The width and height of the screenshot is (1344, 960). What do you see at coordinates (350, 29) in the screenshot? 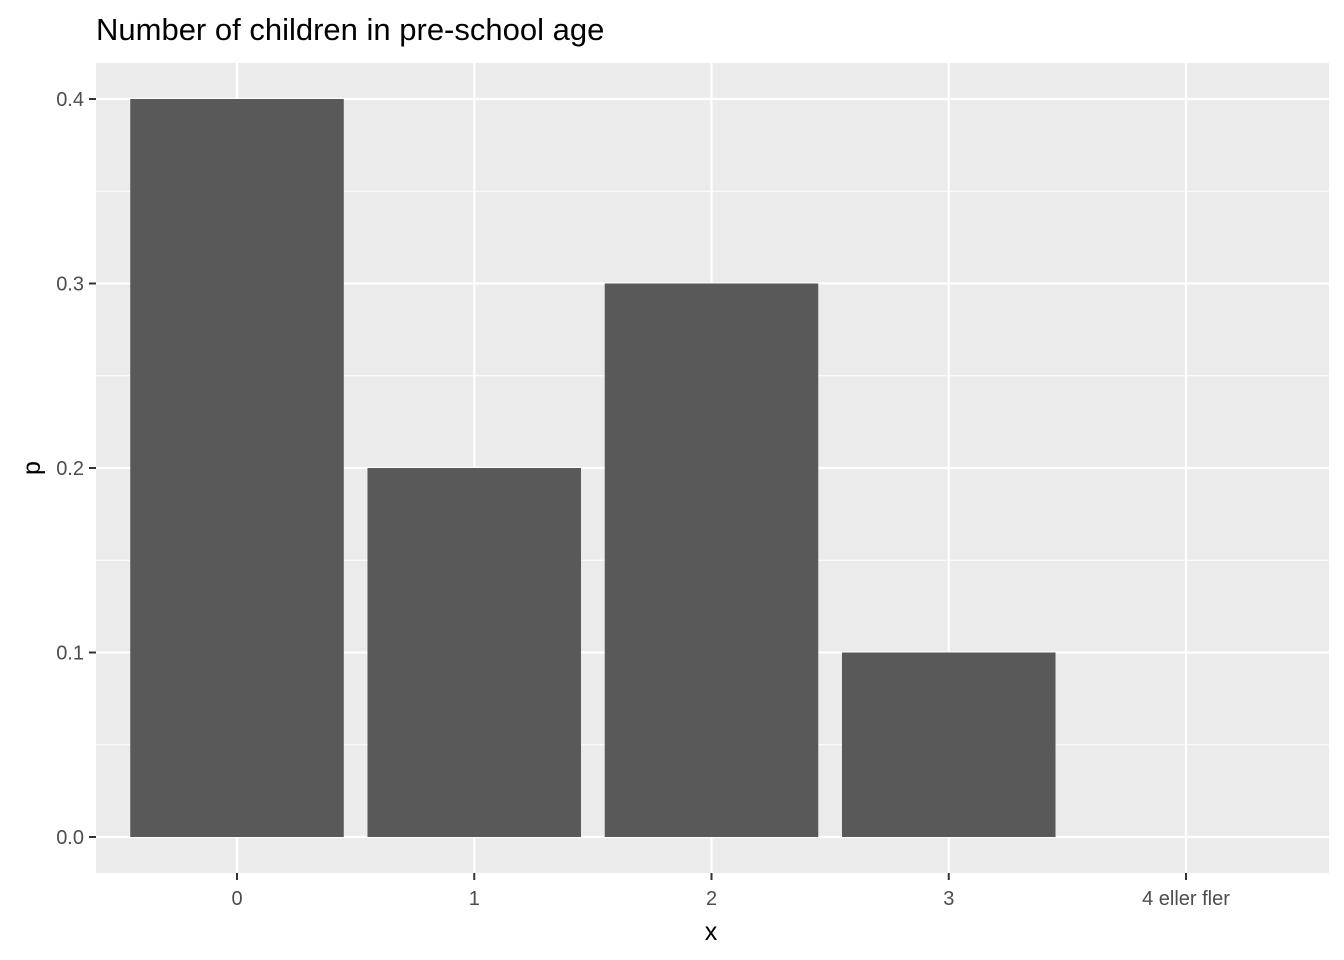
I see `chart-title: Number of children in pre-school age` at bounding box center [350, 29].